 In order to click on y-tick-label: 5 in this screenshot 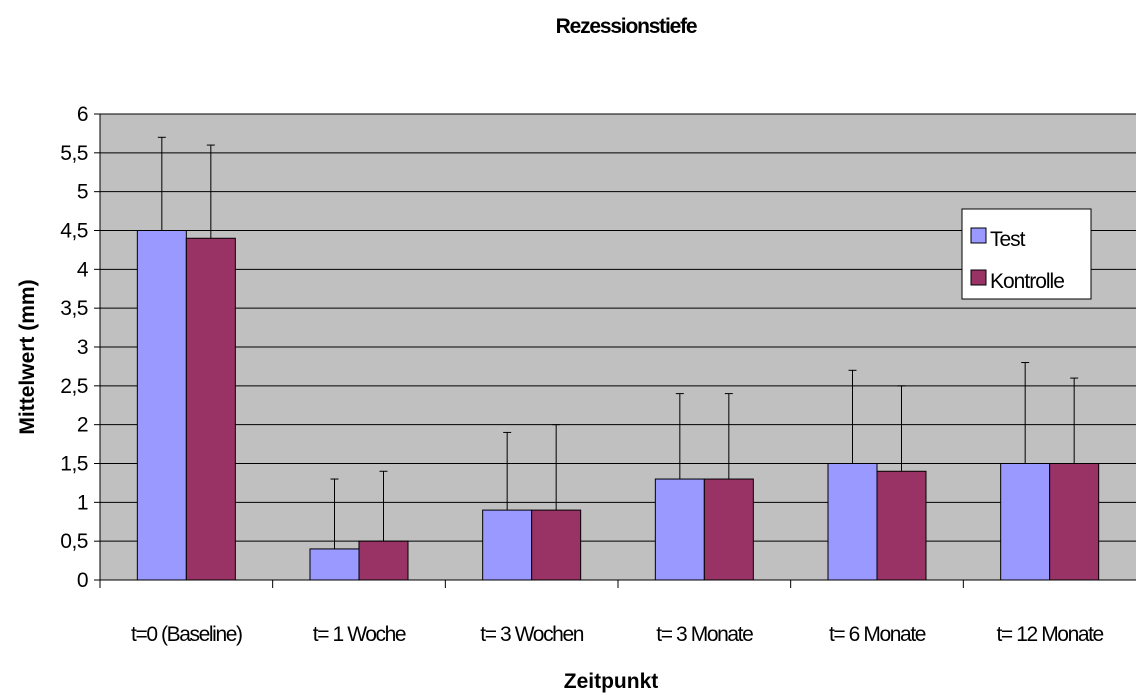, I will do `click(82, 192)`.